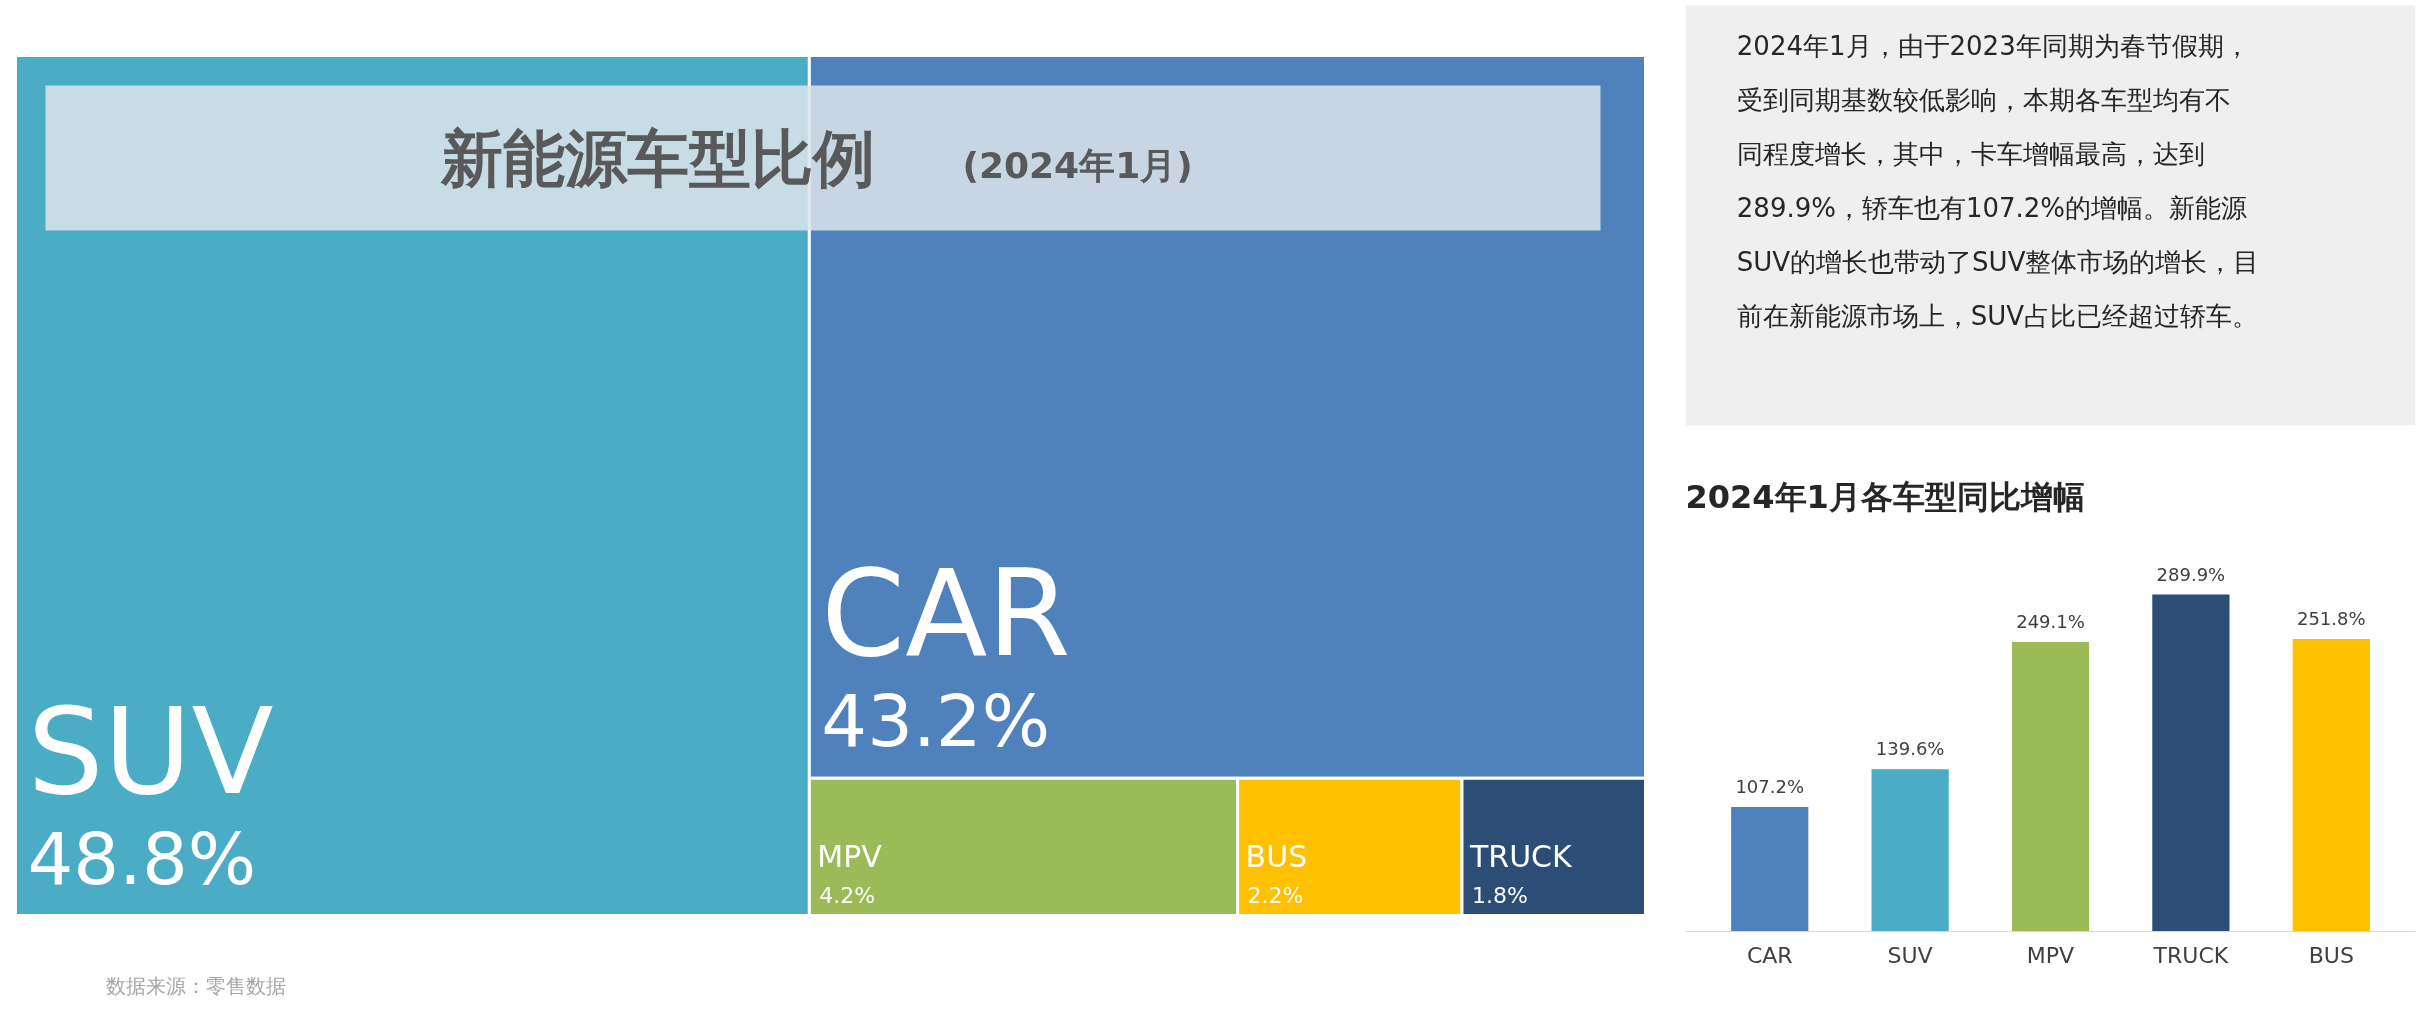  What do you see at coordinates (1499, 895) in the screenshot?
I see `data-label: 1.8%` at bounding box center [1499, 895].